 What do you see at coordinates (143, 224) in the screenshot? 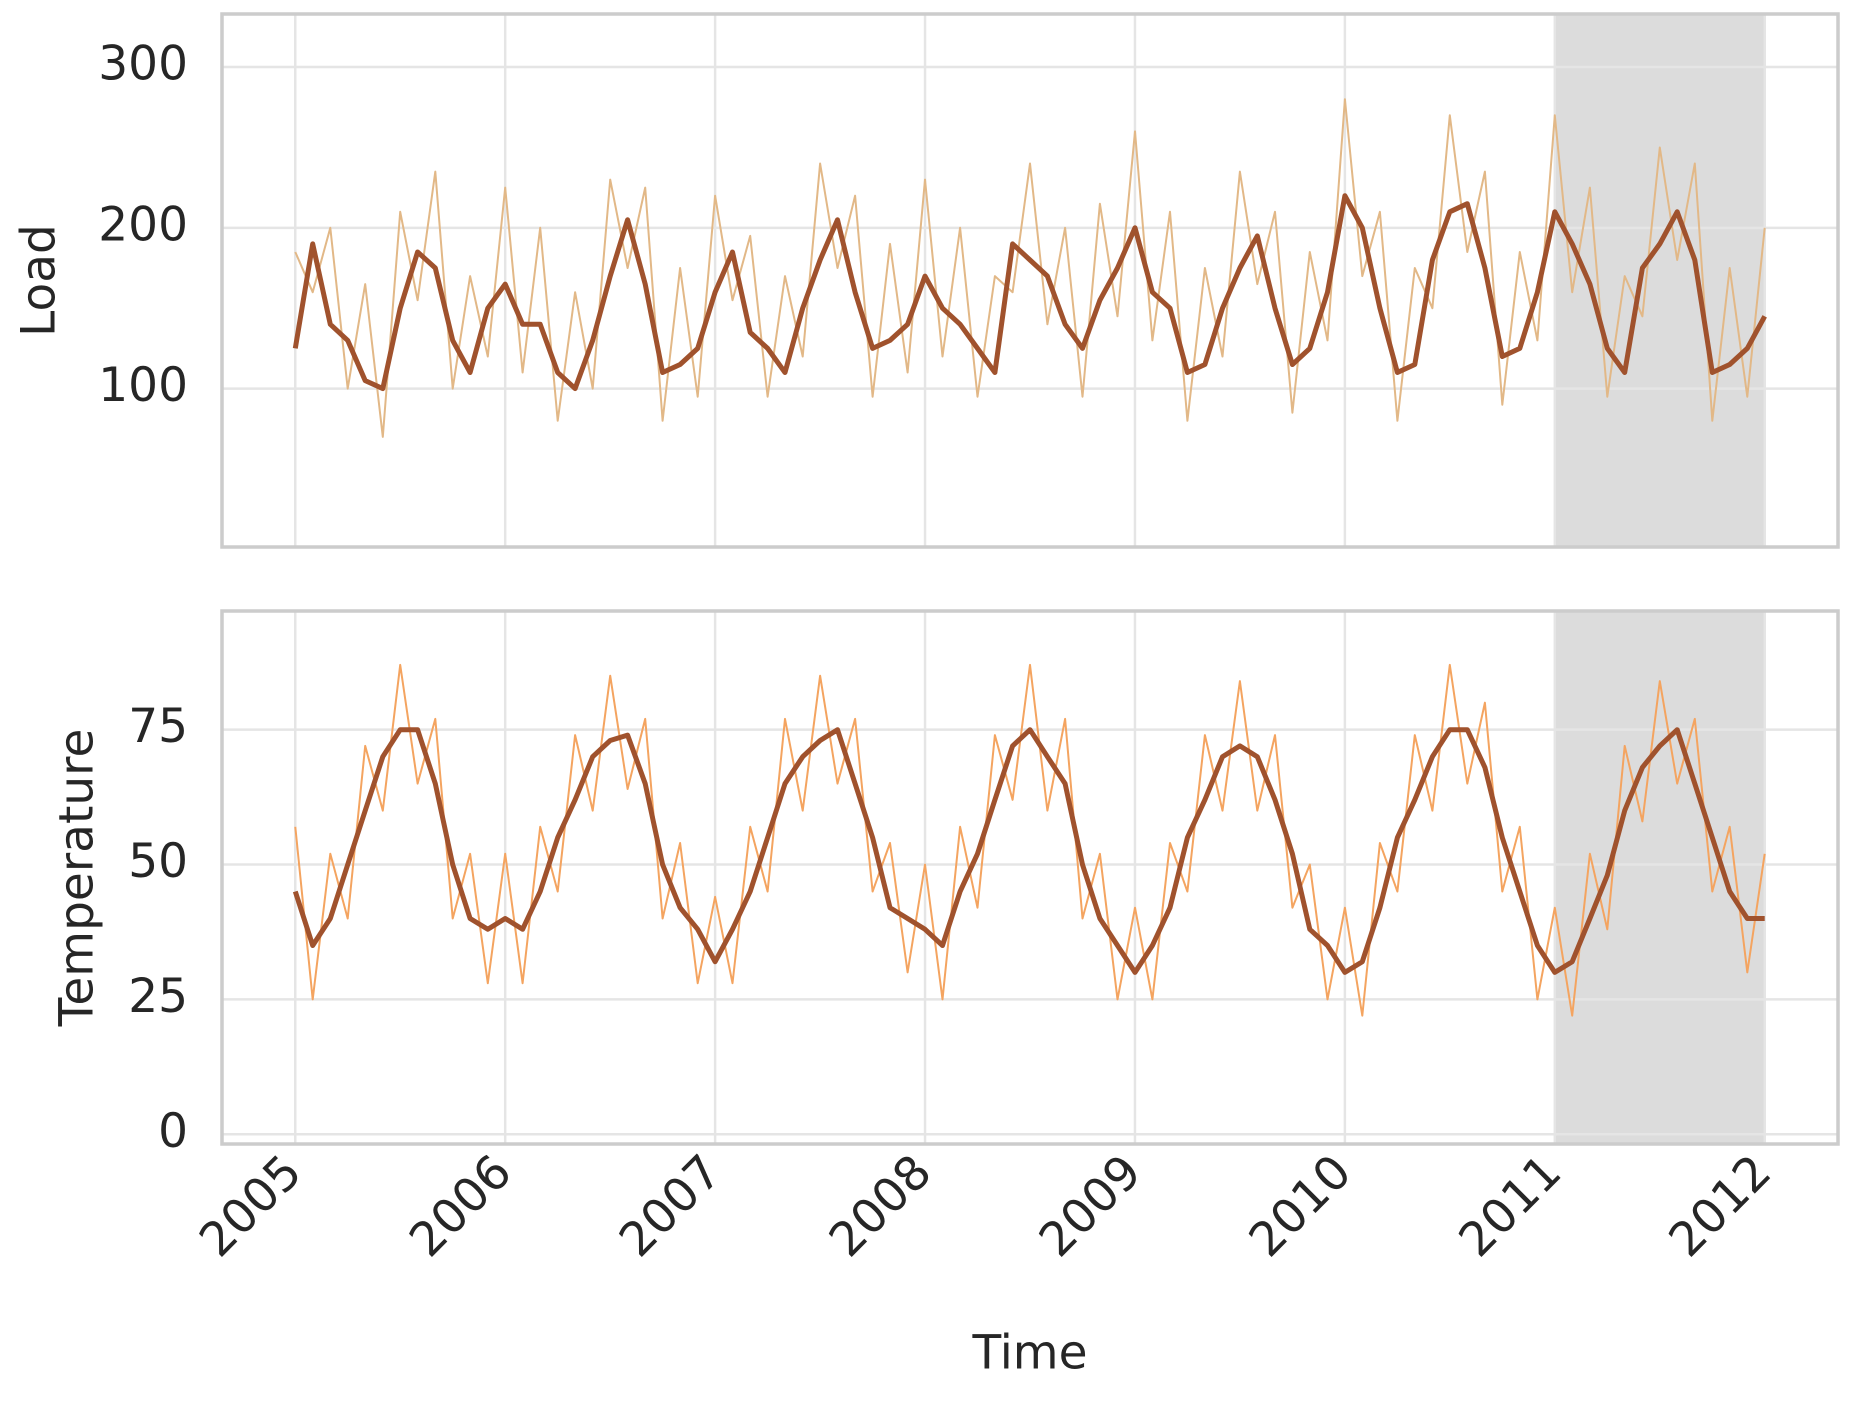
I see `y-tick-label: 200` at bounding box center [143, 224].